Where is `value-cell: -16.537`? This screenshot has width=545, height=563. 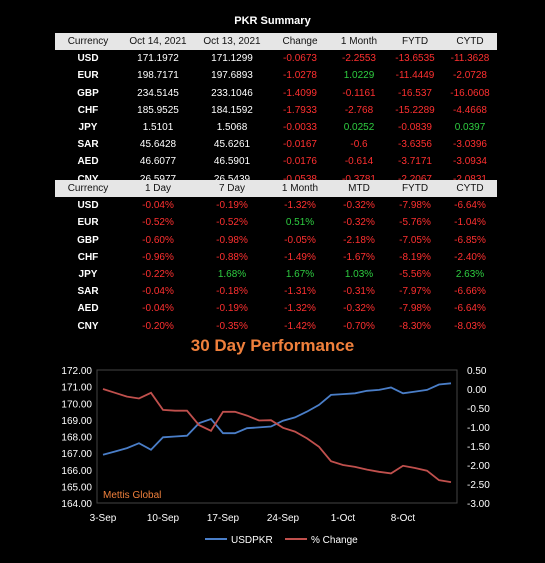
value-cell: -16.537 is located at coordinates (415, 93).